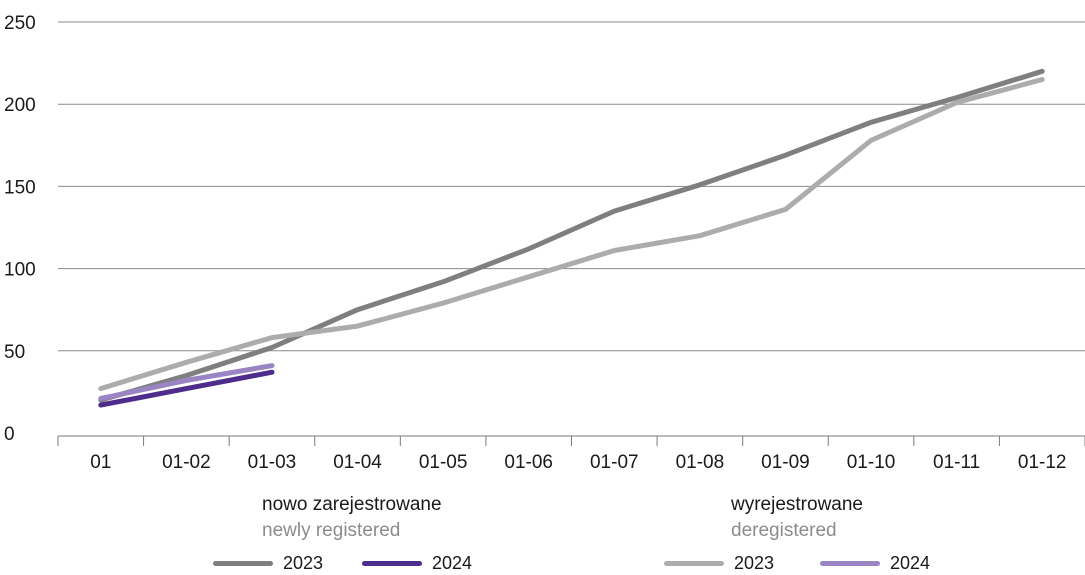  What do you see at coordinates (20, 105) in the screenshot?
I see `y-tick-label: 200` at bounding box center [20, 105].